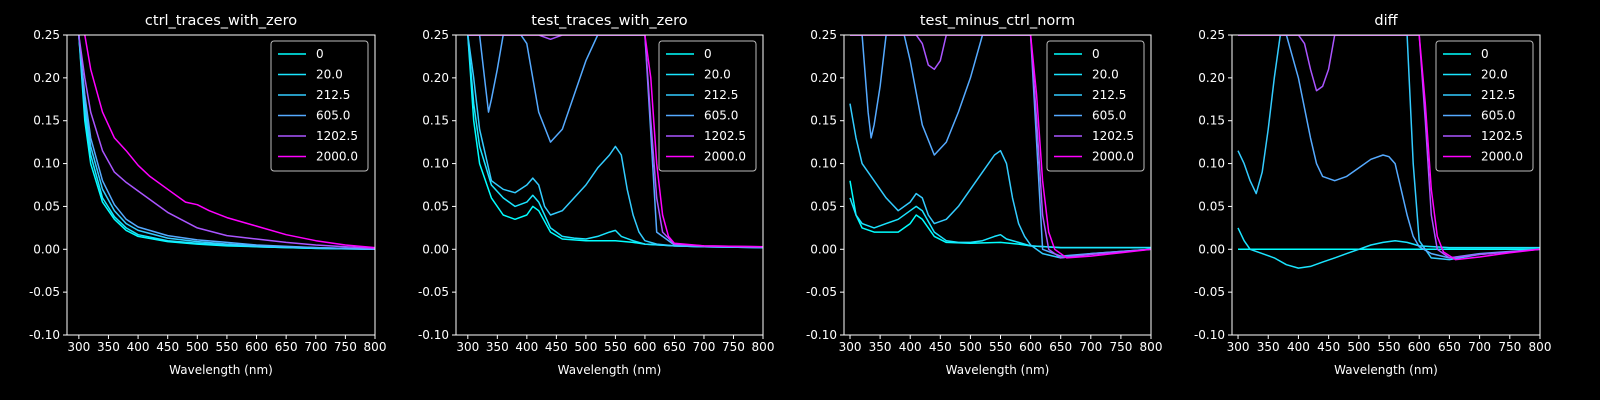  I want to click on chart-title: ctrl_traces_with_zero, so click(221, 21).